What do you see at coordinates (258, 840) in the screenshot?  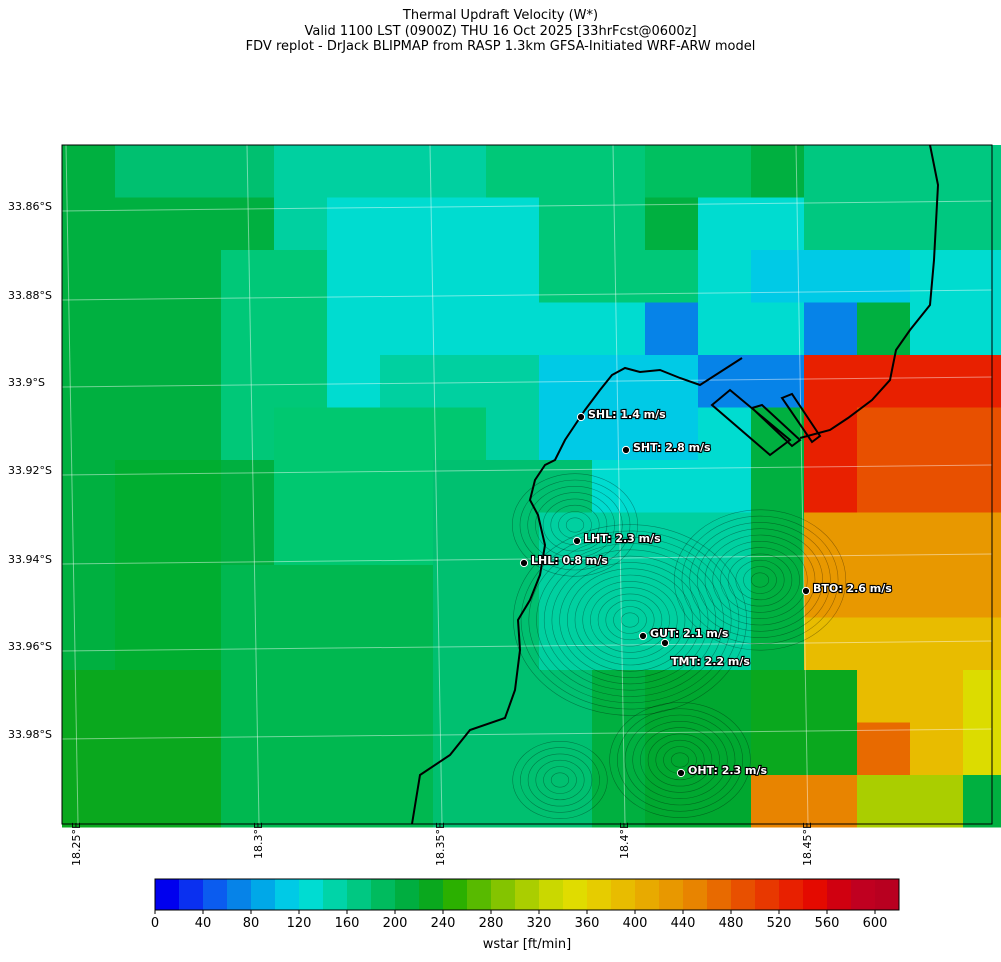 I see `longitude-label: 18.3°E` at bounding box center [258, 840].